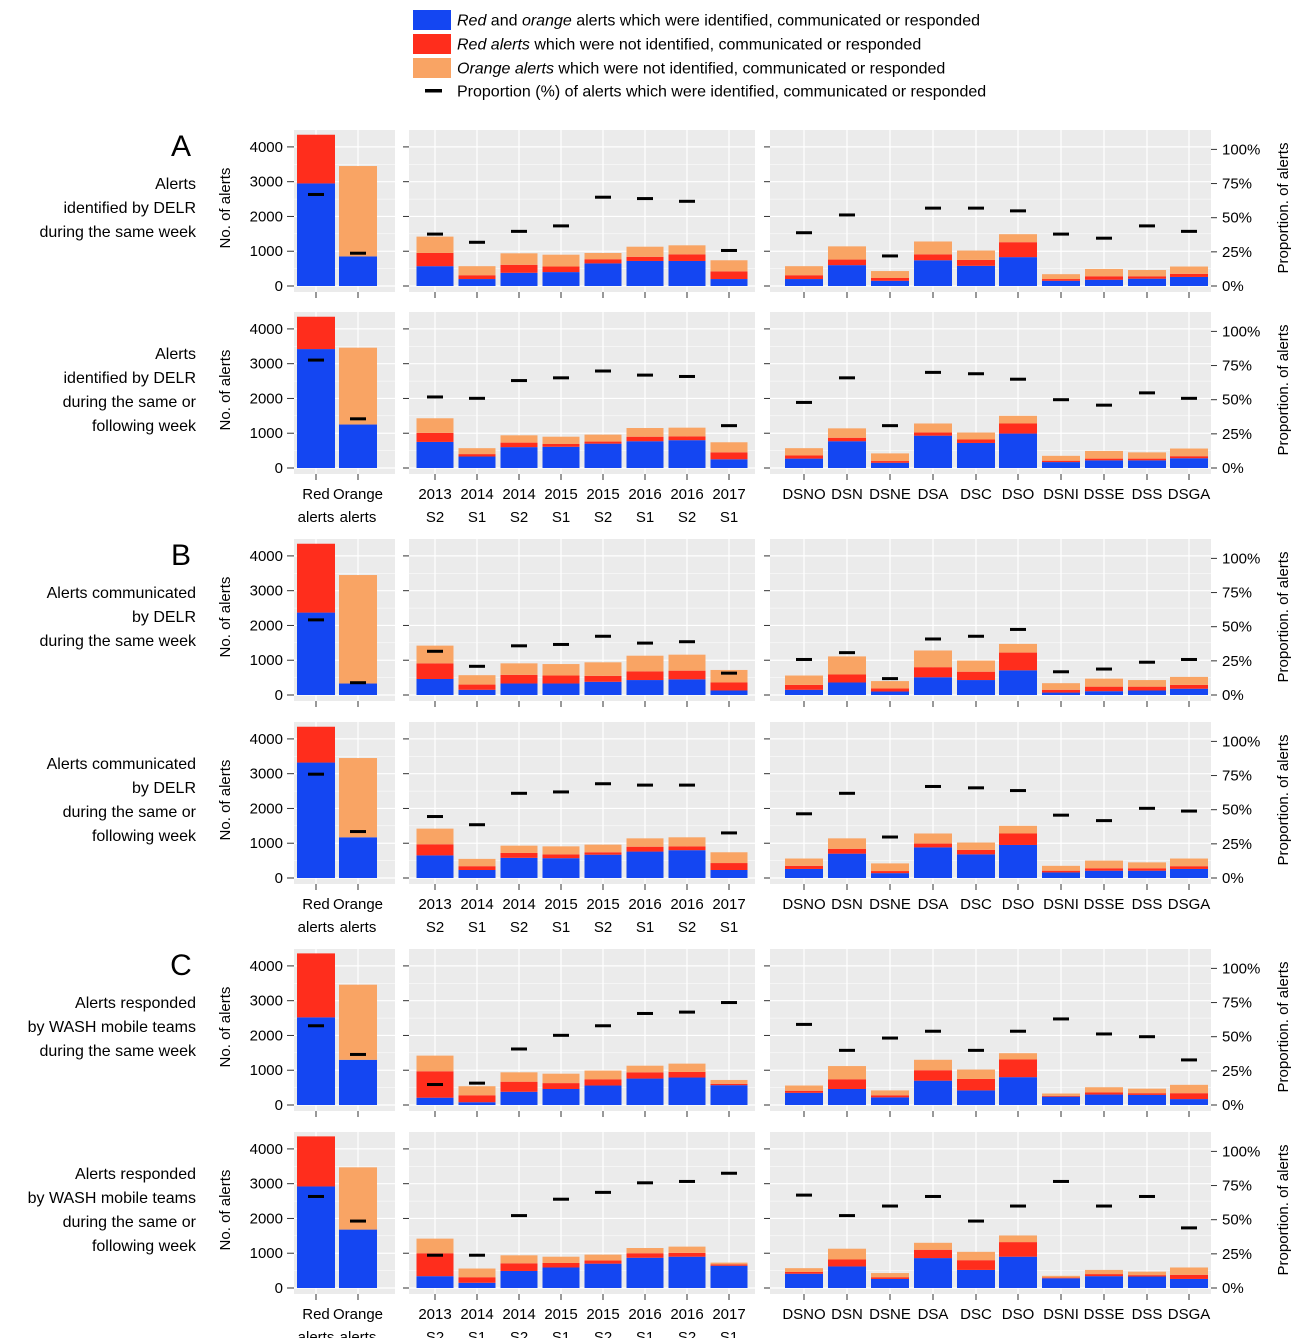 The image size is (1302, 1338). Describe the element at coordinates (519, 927) in the screenshot. I see `x-tick-label: S2` at that location.